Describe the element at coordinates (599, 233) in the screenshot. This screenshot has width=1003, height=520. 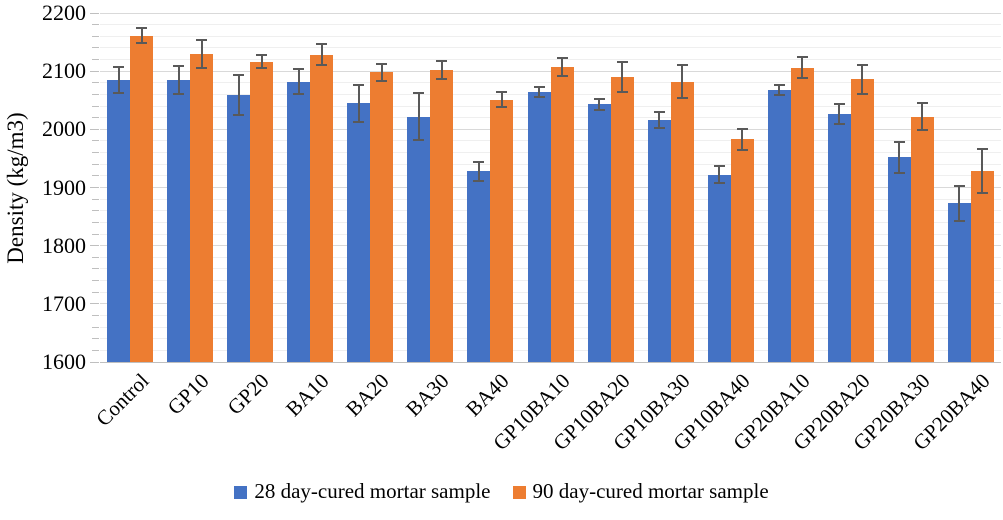
I see `bar-28day-GP10BA20` at that location.